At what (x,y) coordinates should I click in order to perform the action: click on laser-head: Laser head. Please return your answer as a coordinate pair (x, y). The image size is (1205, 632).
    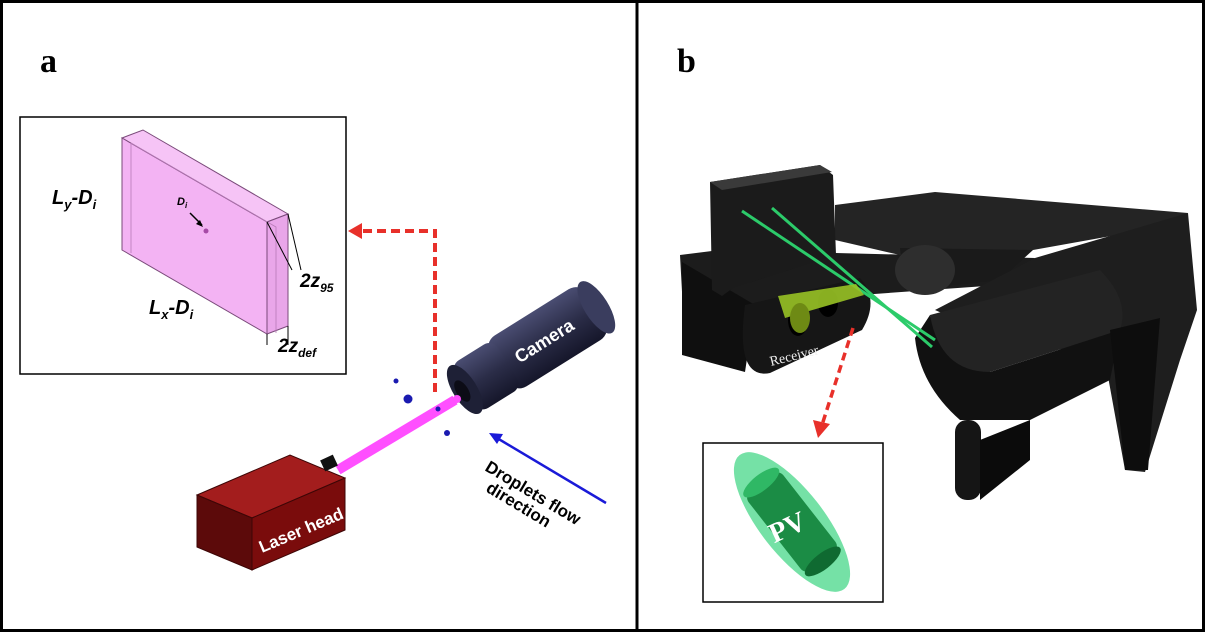
    Looking at the image, I should click on (271, 512).